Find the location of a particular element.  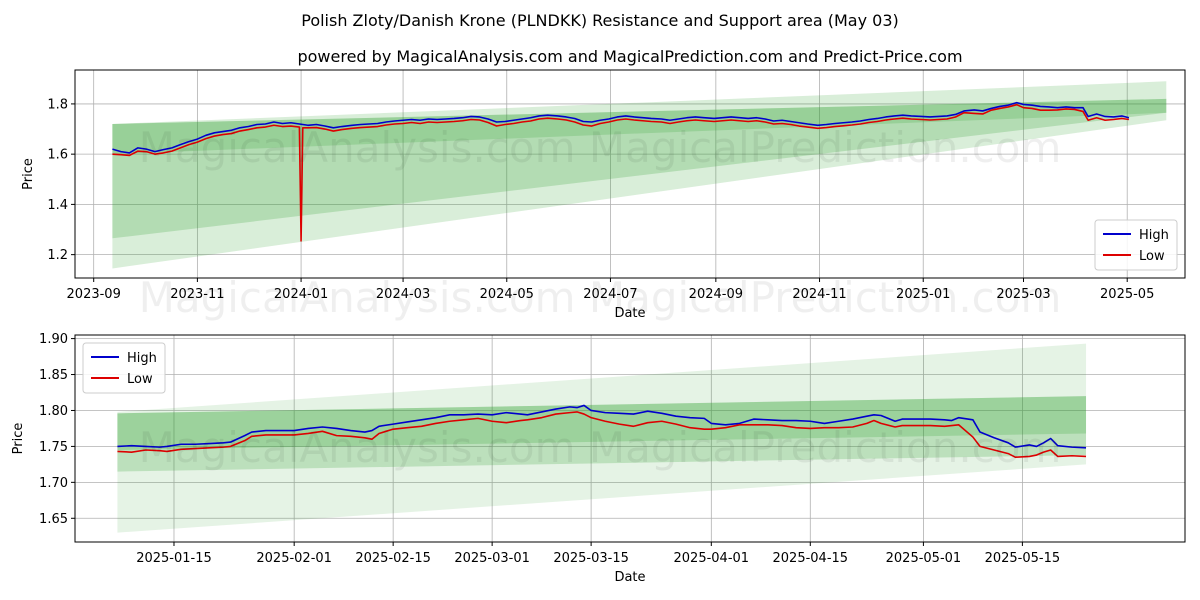

chart1-xtick-label-8: 2025-05-15 is located at coordinates (1023, 558).